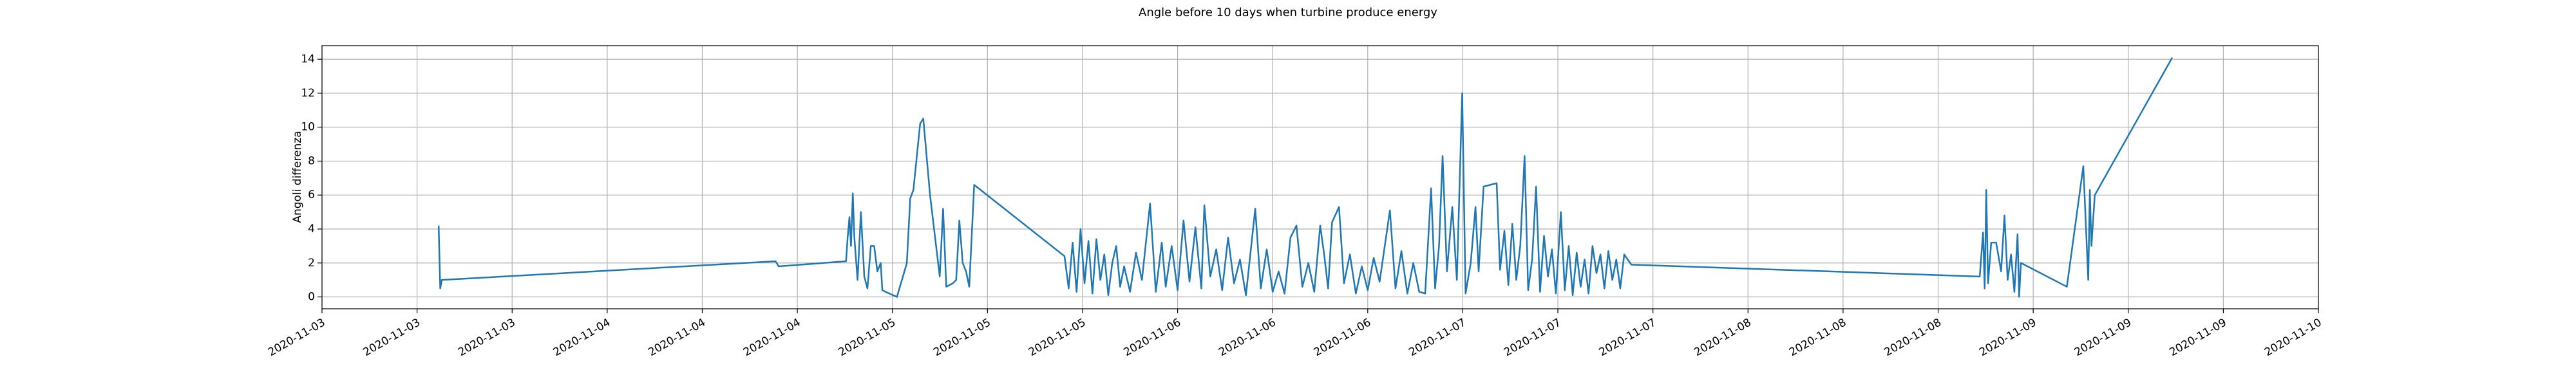 The width and height of the screenshot is (2576, 386). Describe the element at coordinates (2293, 337) in the screenshot. I see `x-tick-label: 2020-11-10` at that location.